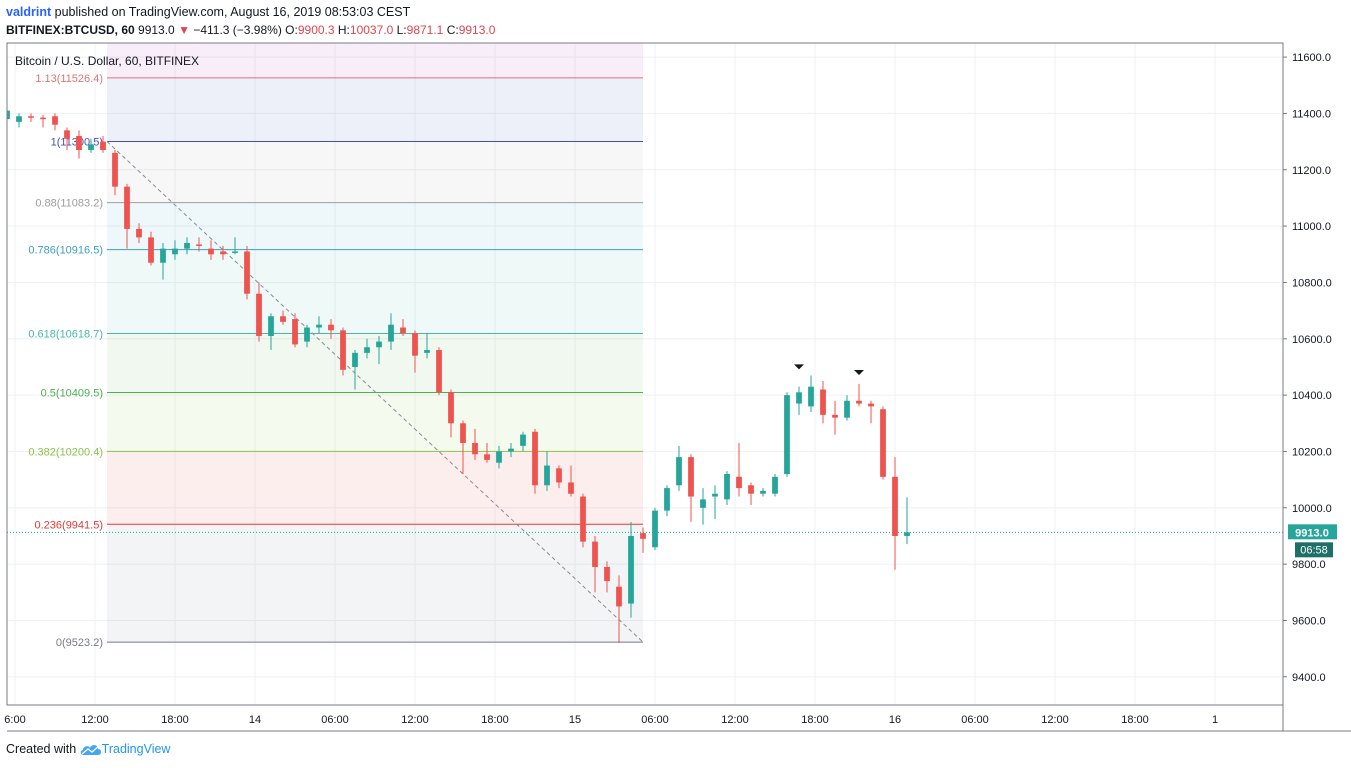 The height and width of the screenshot is (768, 1351). Describe the element at coordinates (95, 720) in the screenshot. I see `x-tick-label: 12:00` at that location.